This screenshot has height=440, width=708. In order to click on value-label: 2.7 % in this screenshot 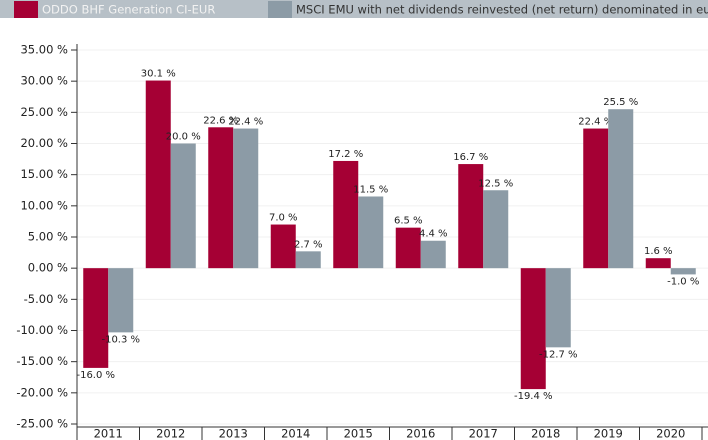, I will do `click(308, 244)`.